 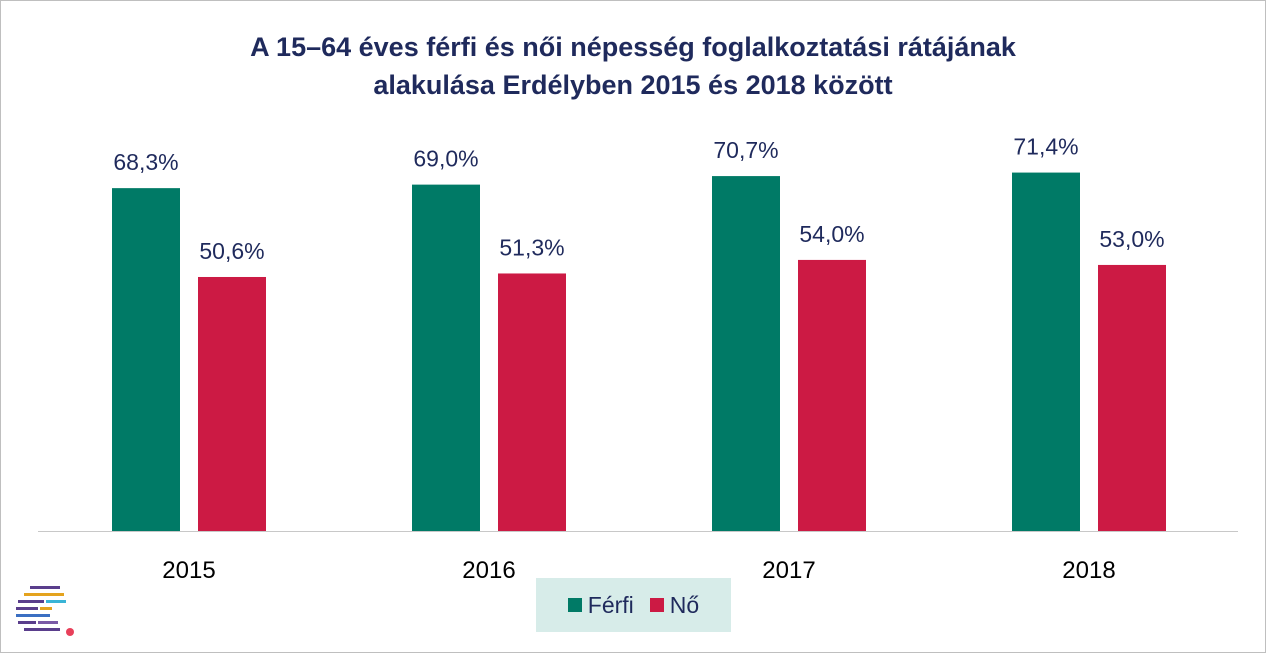 What do you see at coordinates (1045, 147) in the screenshot?
I see `data-label-ferfi-2018: 71,4%` at bounding box center [1045, 147].